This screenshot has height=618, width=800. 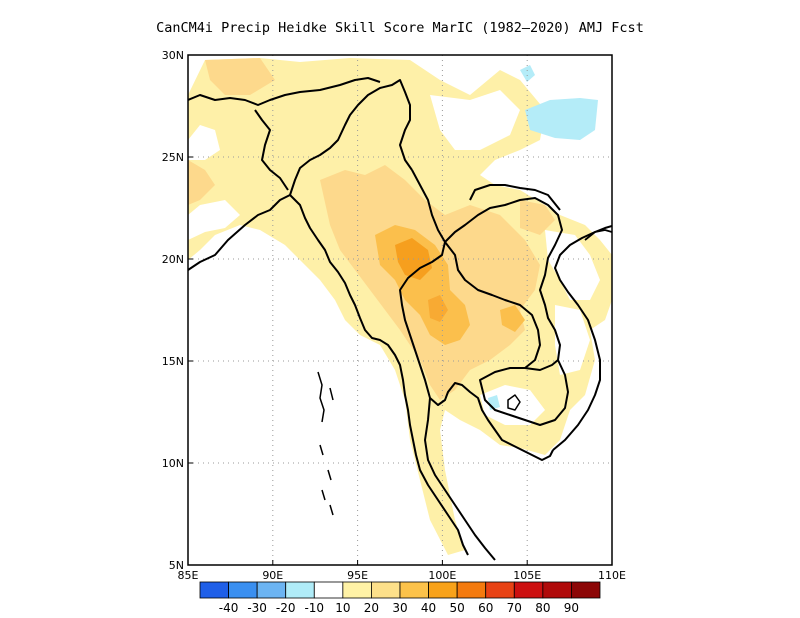 What do you see at coordinates (240, 76) in the screenshot?
I see `skill-region-20-30-nw` at bounding box center [240, 76].